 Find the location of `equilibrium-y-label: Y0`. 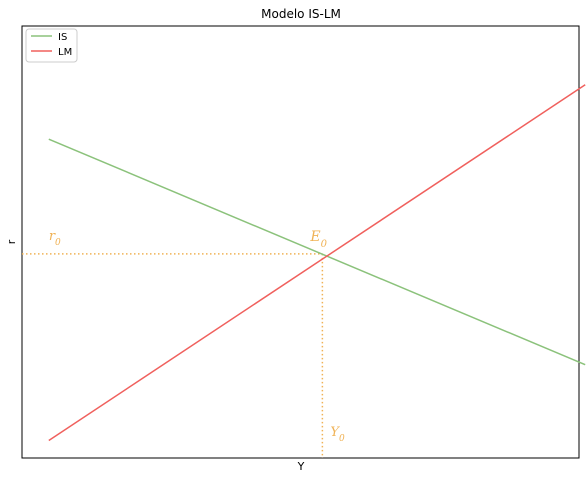

equilibrium-y-label: Y0 is located at coordinates (337, 434).